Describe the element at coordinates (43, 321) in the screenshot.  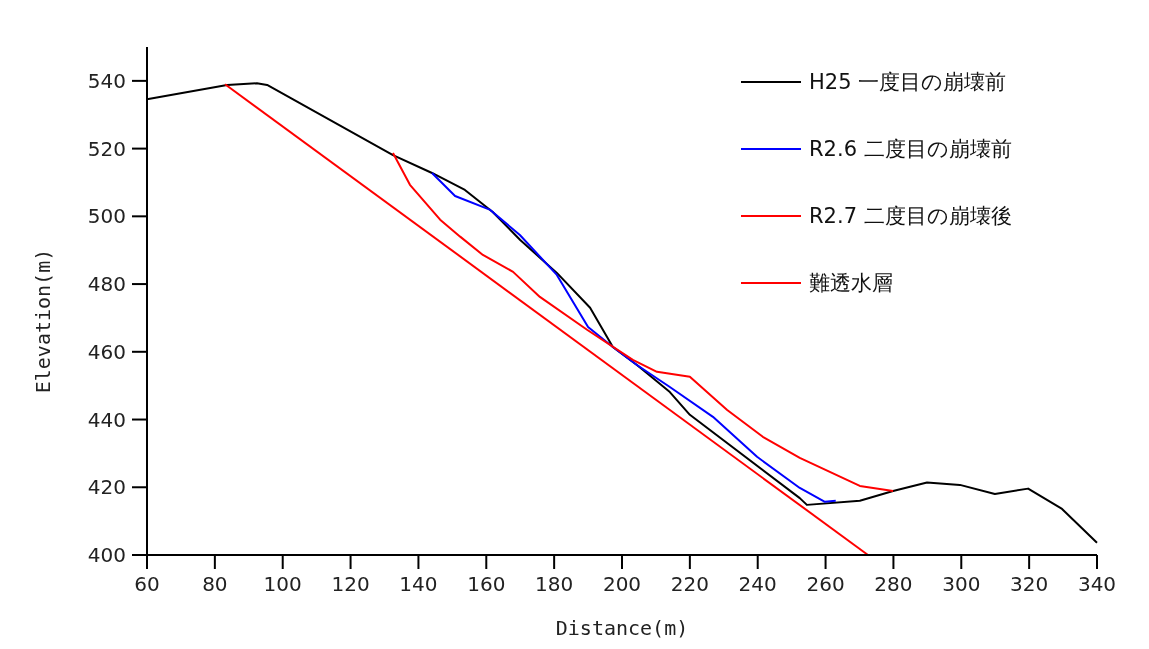
I see `y-axis-title: Elevation(m)` at that location.